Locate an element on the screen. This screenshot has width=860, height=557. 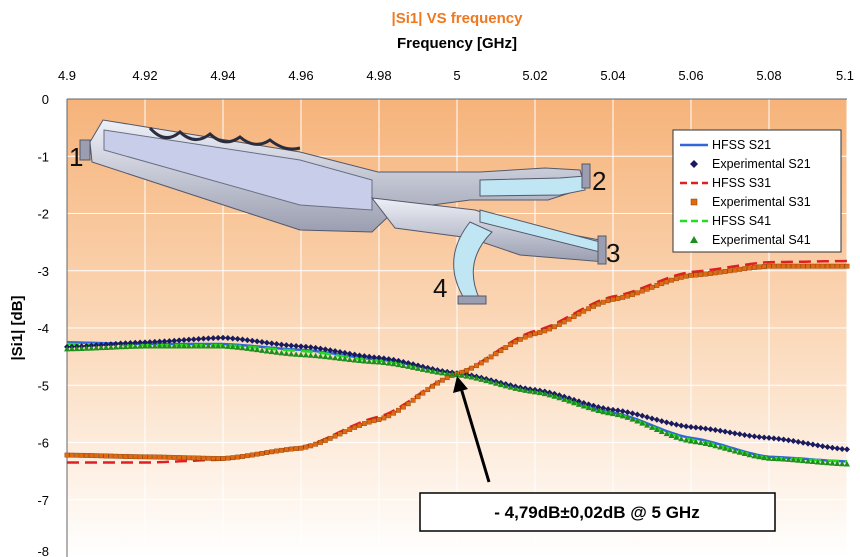
annotation-arrow is located at coordinates (475, 435).